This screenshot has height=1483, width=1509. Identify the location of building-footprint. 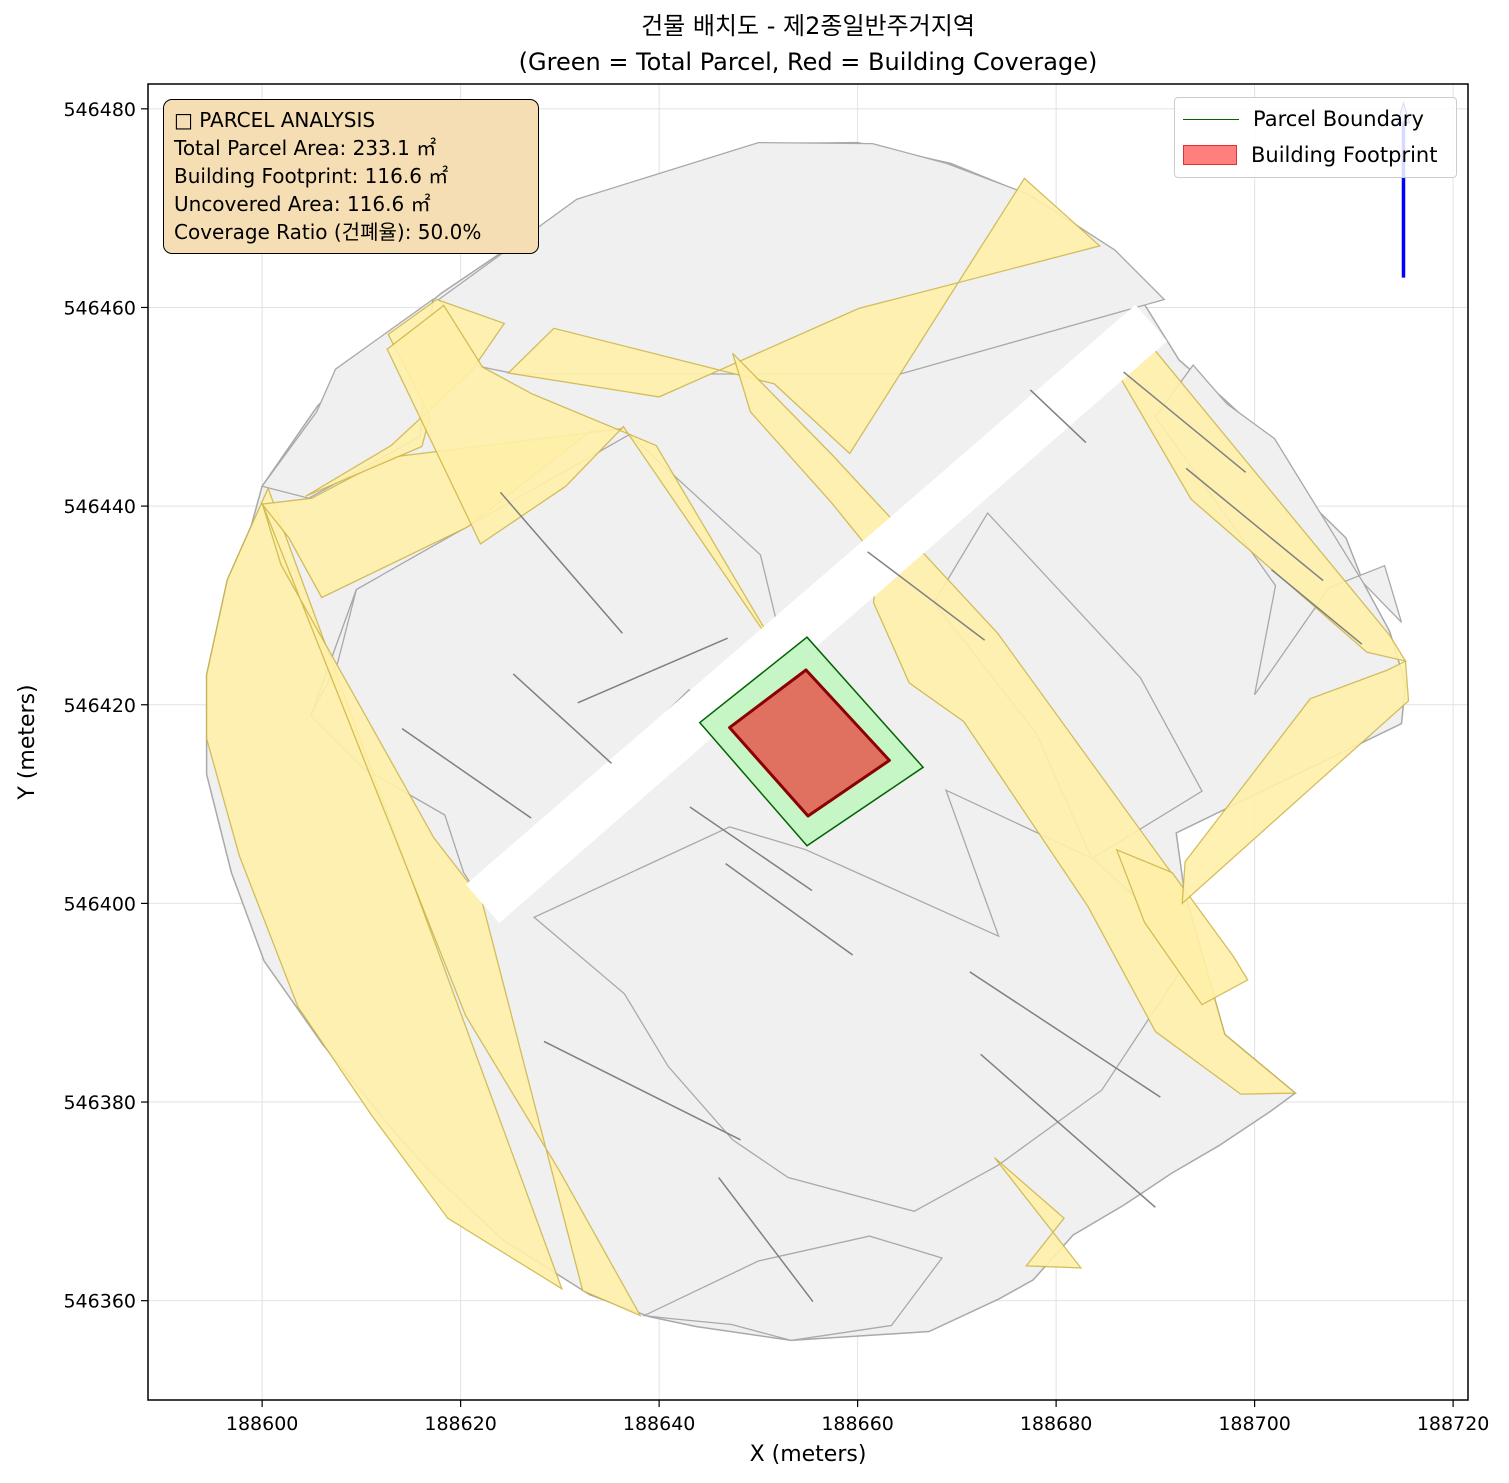
(809, 743).